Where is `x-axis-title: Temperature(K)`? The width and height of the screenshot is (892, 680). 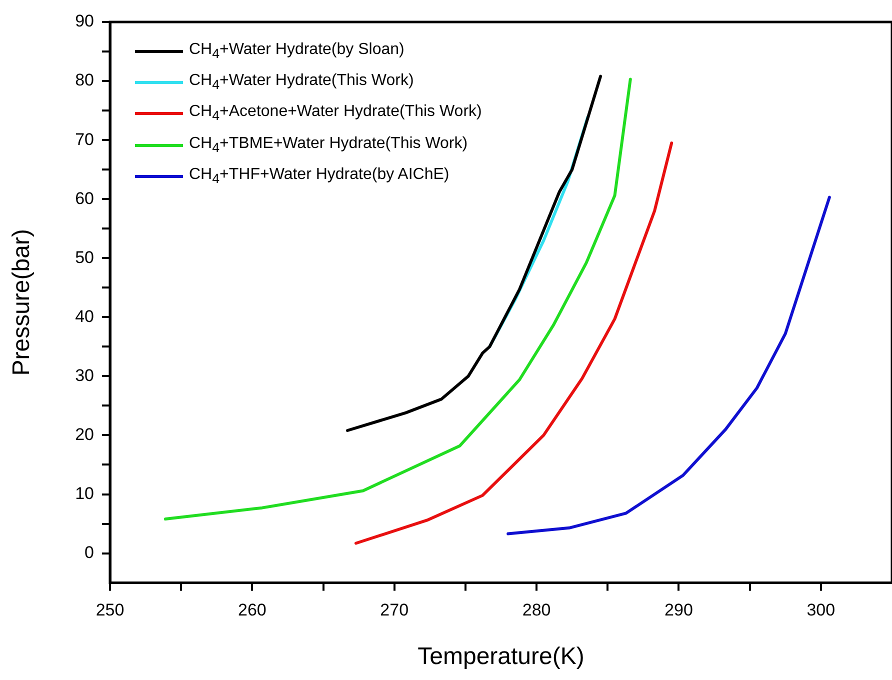
x-axis-title: Temperature(K) is located at coordinates (501, 656).